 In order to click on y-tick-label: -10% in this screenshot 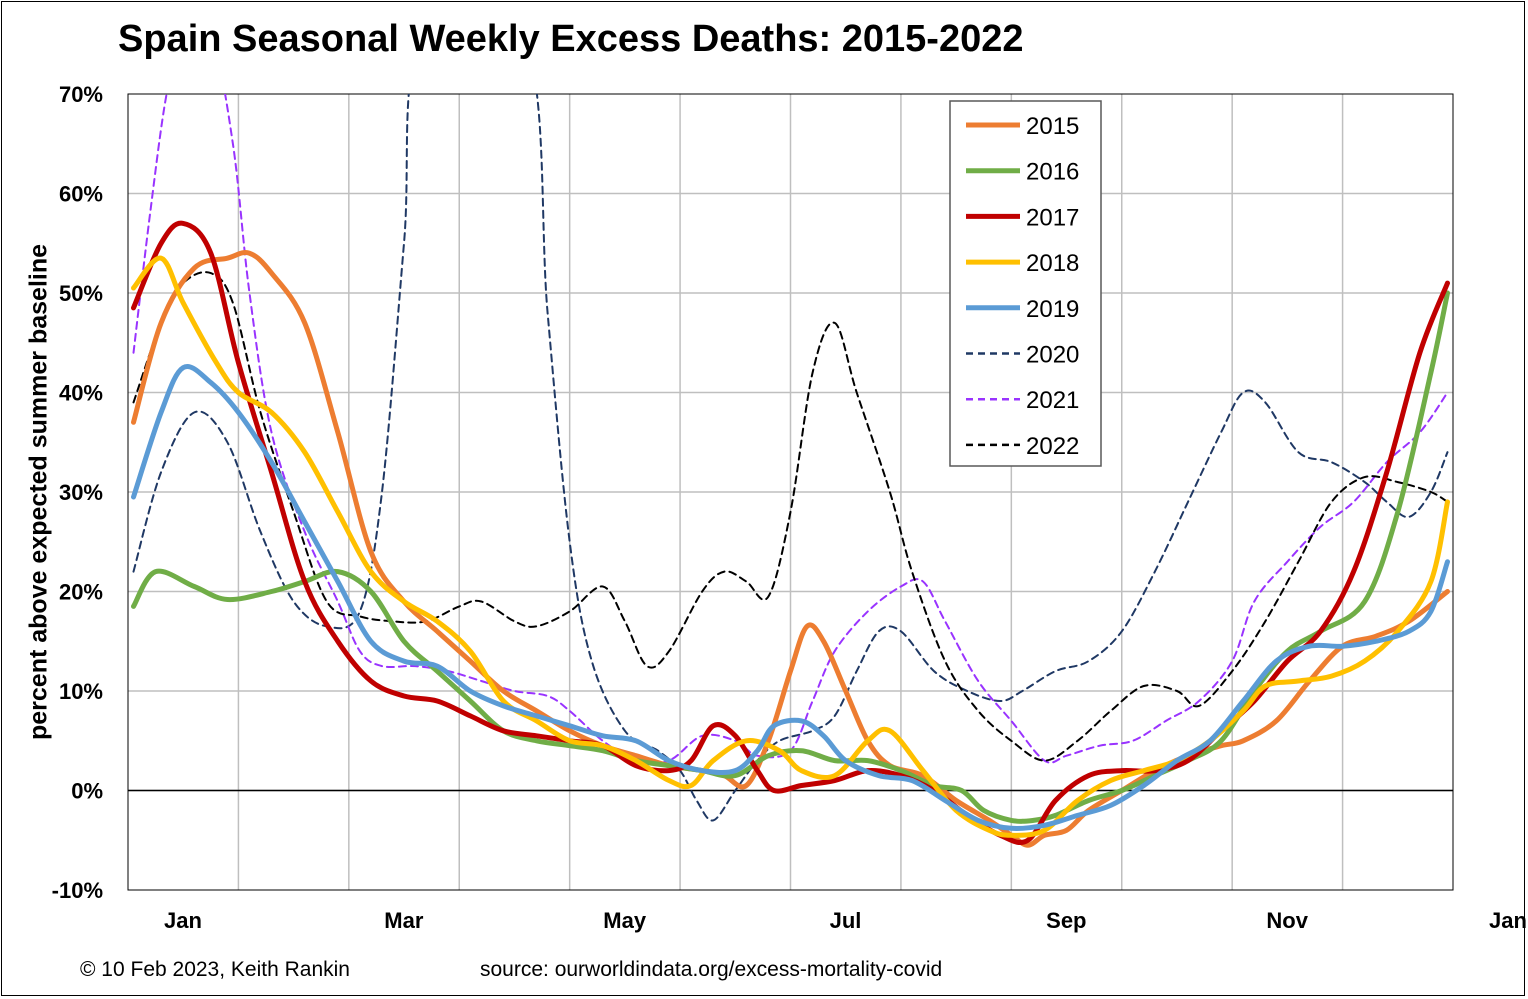, I will do `click(77, 890)`.